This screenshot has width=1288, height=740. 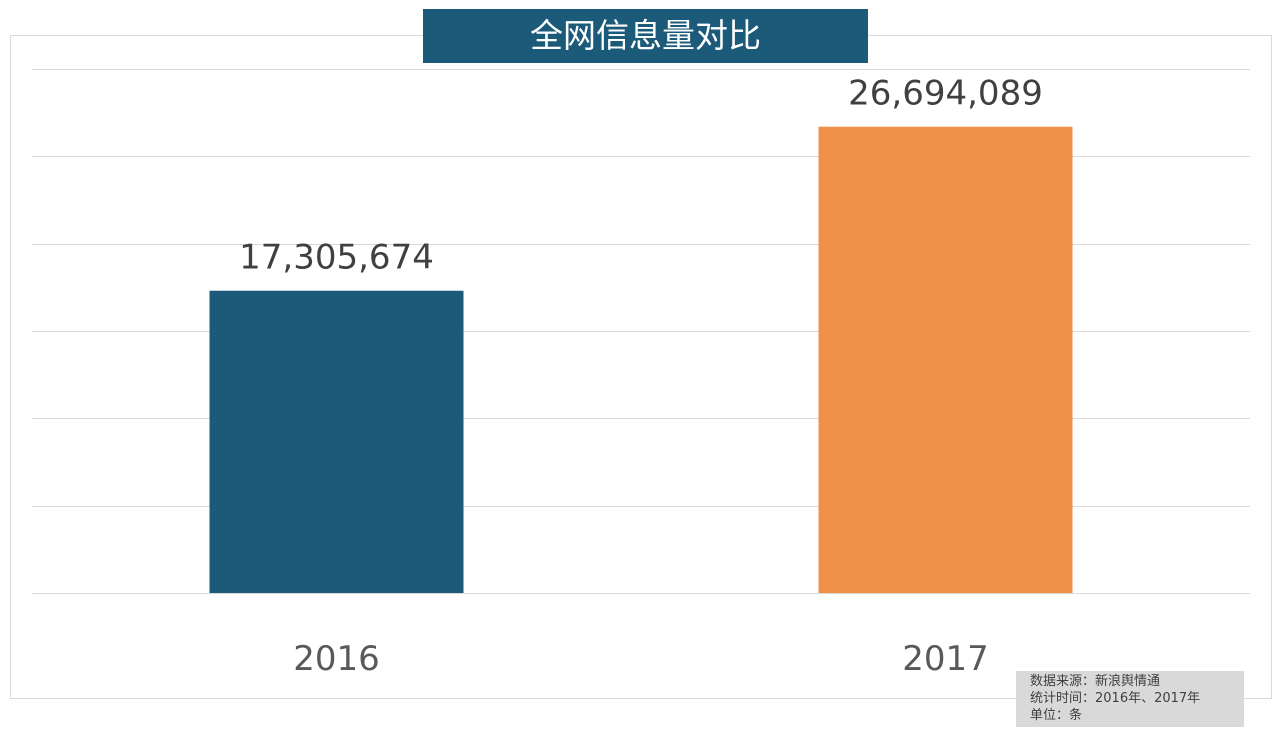 What do you see at coordinates (336, 258) in the screenshot?
I see `data-label: 17,305,674` at bounding box center [336, 258].